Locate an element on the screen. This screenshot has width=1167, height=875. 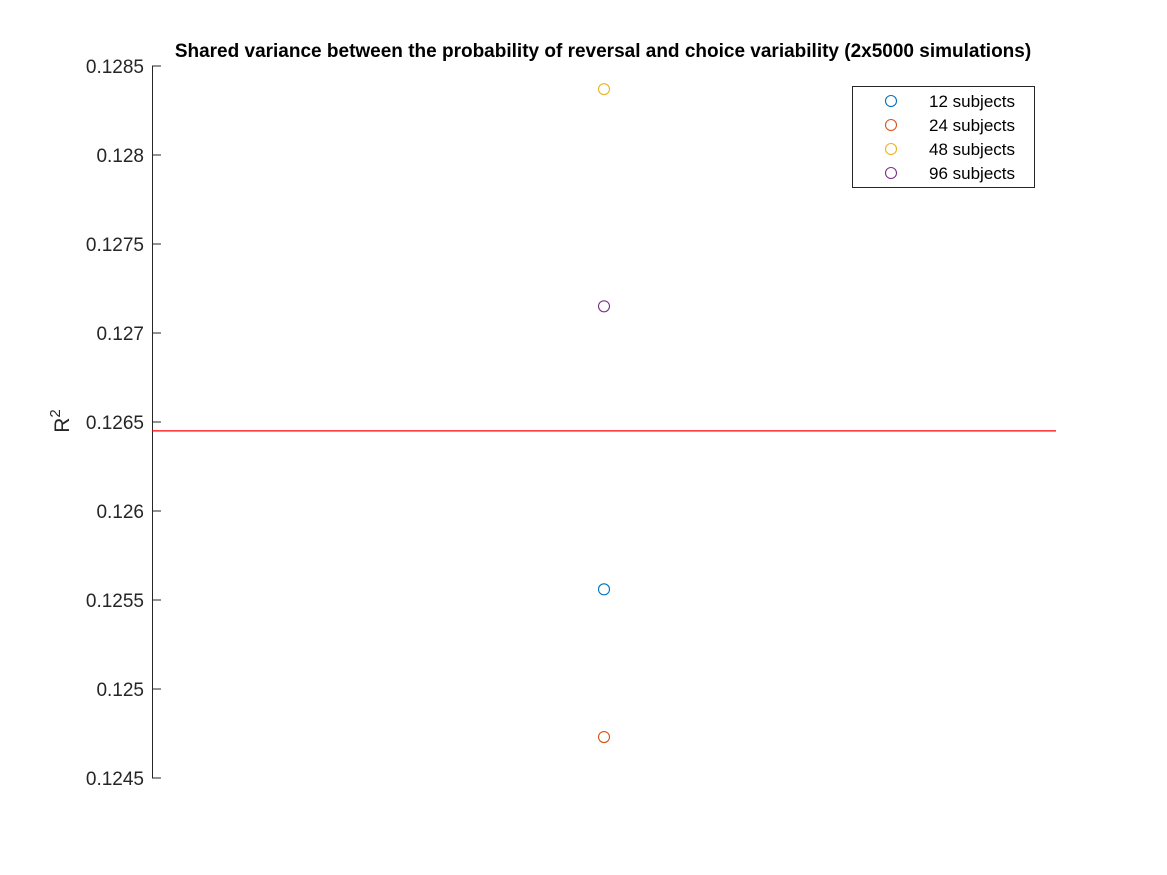
legend-label: 24 subjects is located at coordinates (972, 125).